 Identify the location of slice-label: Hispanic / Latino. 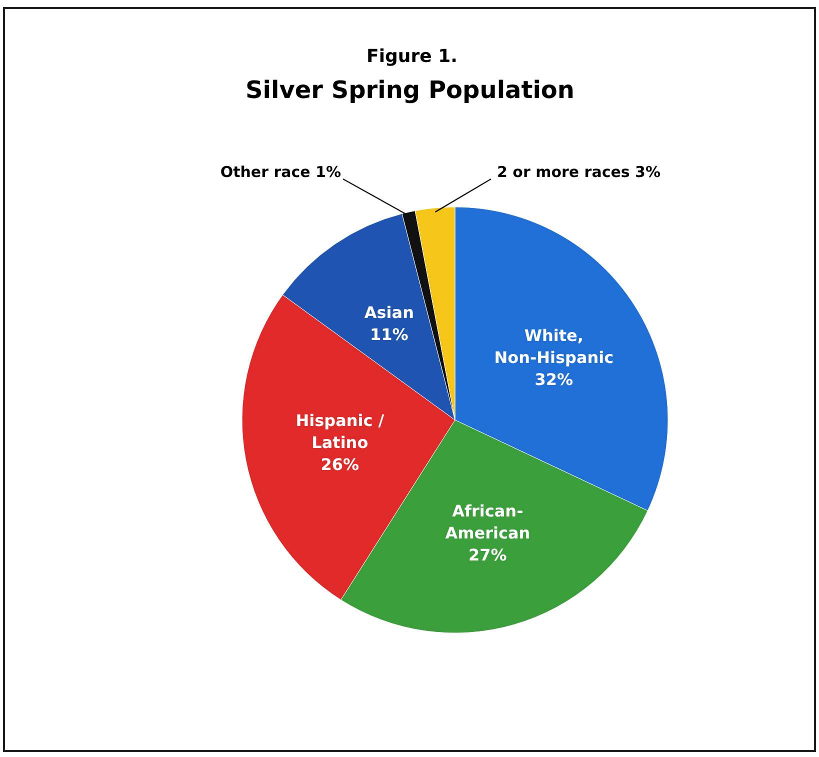
(340, 431).